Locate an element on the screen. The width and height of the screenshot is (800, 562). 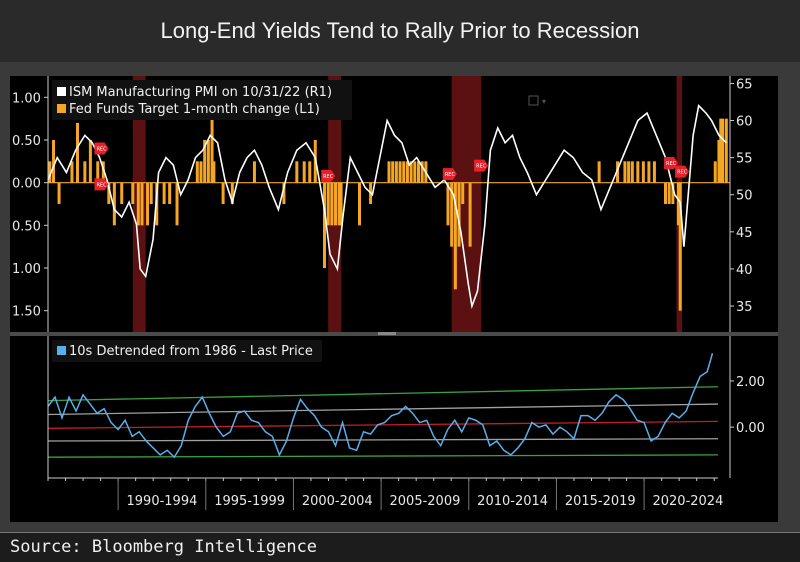
top-legend-box is located at coordinates (202, 100).